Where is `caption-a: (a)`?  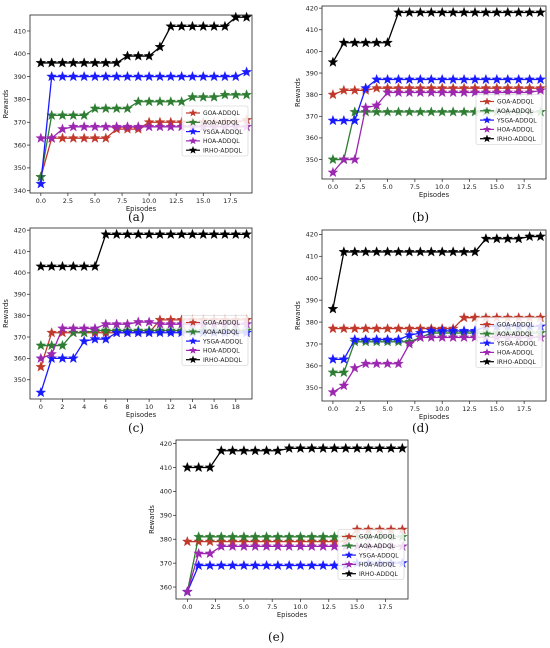
caption-a: (a) is located at coordinates (136, 217).